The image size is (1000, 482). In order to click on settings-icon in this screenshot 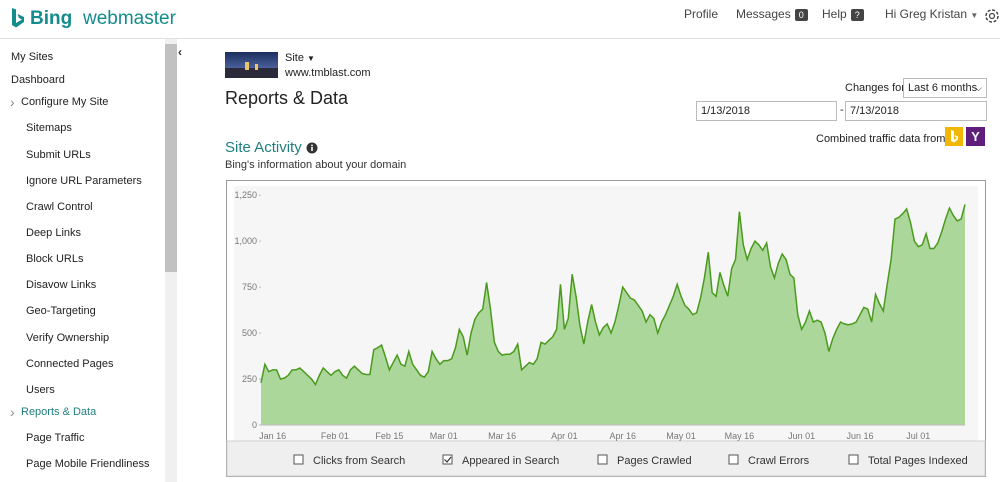, I will do `click(991, 16)`.